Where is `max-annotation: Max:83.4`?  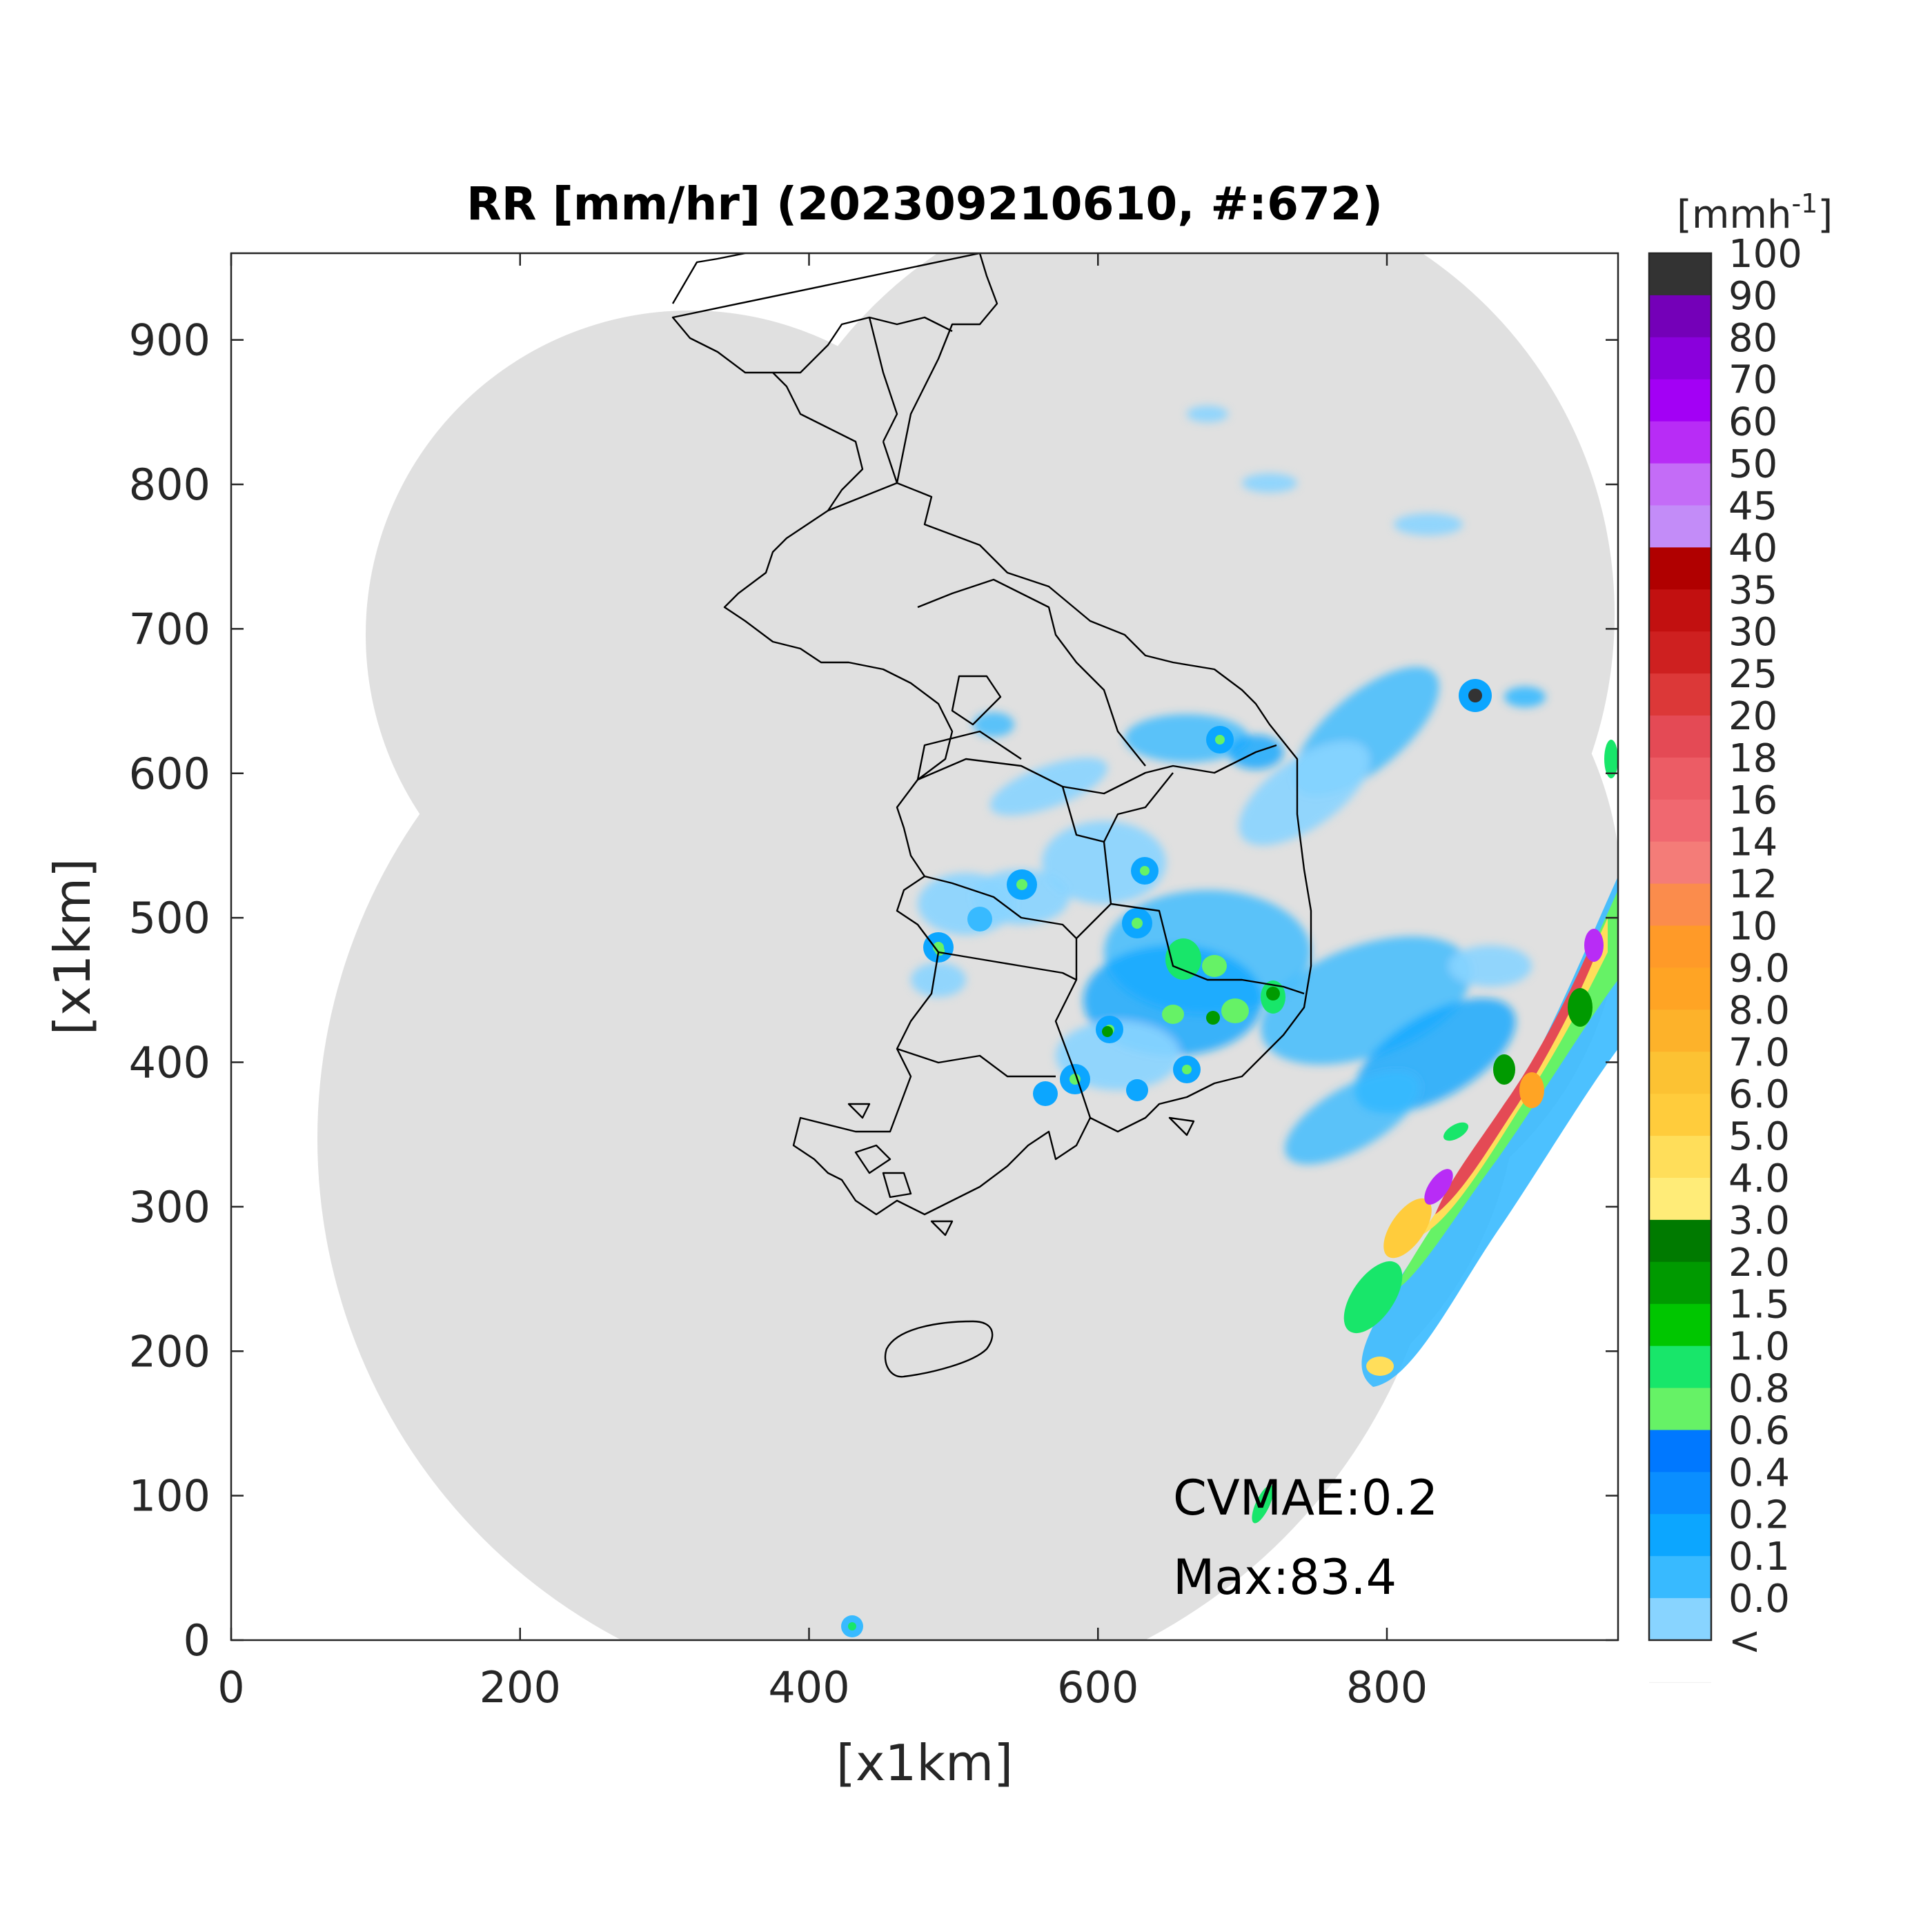
max-annotation: Max:83.4 is located at coordinates (1285, 1577).